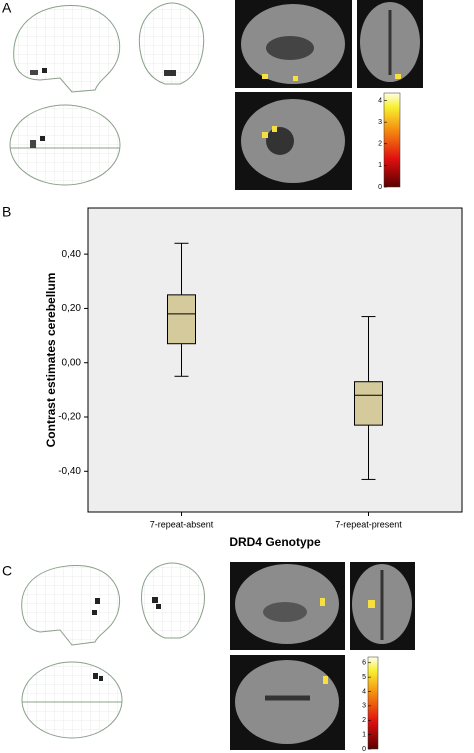 The height and width of the screenshot is (753, 474). I want to click on x-axis-label: DRD4 Genotype, so click(275, 542).